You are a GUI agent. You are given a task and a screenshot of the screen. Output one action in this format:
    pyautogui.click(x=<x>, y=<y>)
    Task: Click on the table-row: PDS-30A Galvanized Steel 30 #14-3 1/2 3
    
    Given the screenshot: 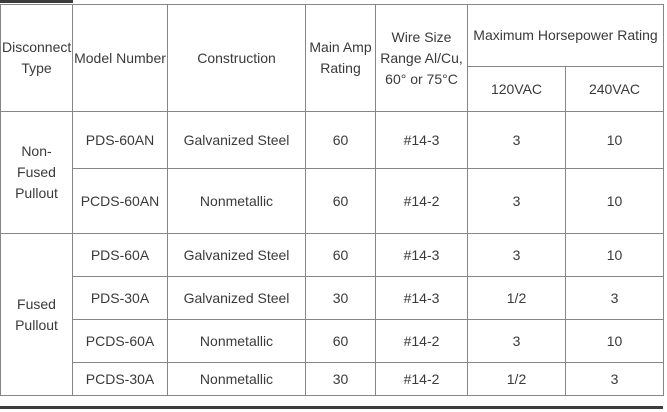 What is the action you would take?
    pyautogui.click(x=332, y=298)
    